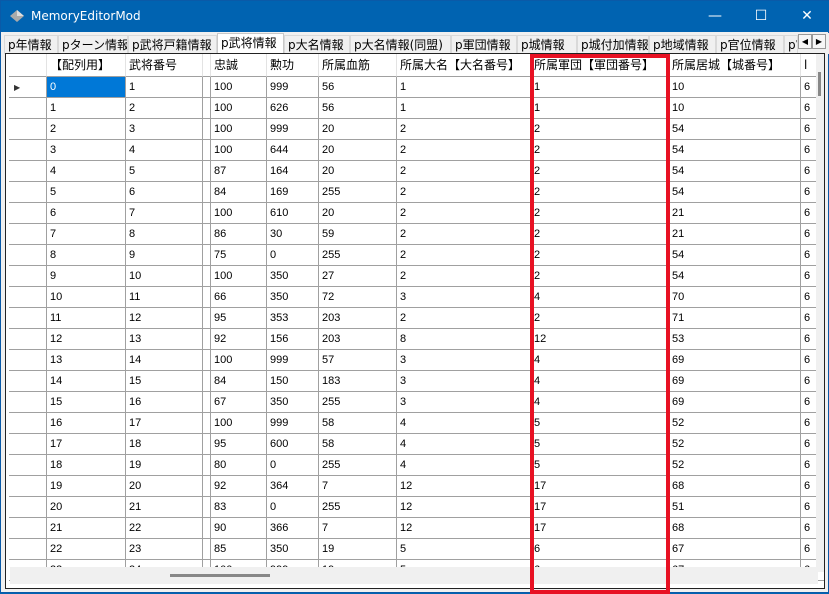 The image size is (829, 594). What do you see at coordinates (239, 255) in the screenshot?
I see `table-cell: 75` at bounding box center [239, 255].